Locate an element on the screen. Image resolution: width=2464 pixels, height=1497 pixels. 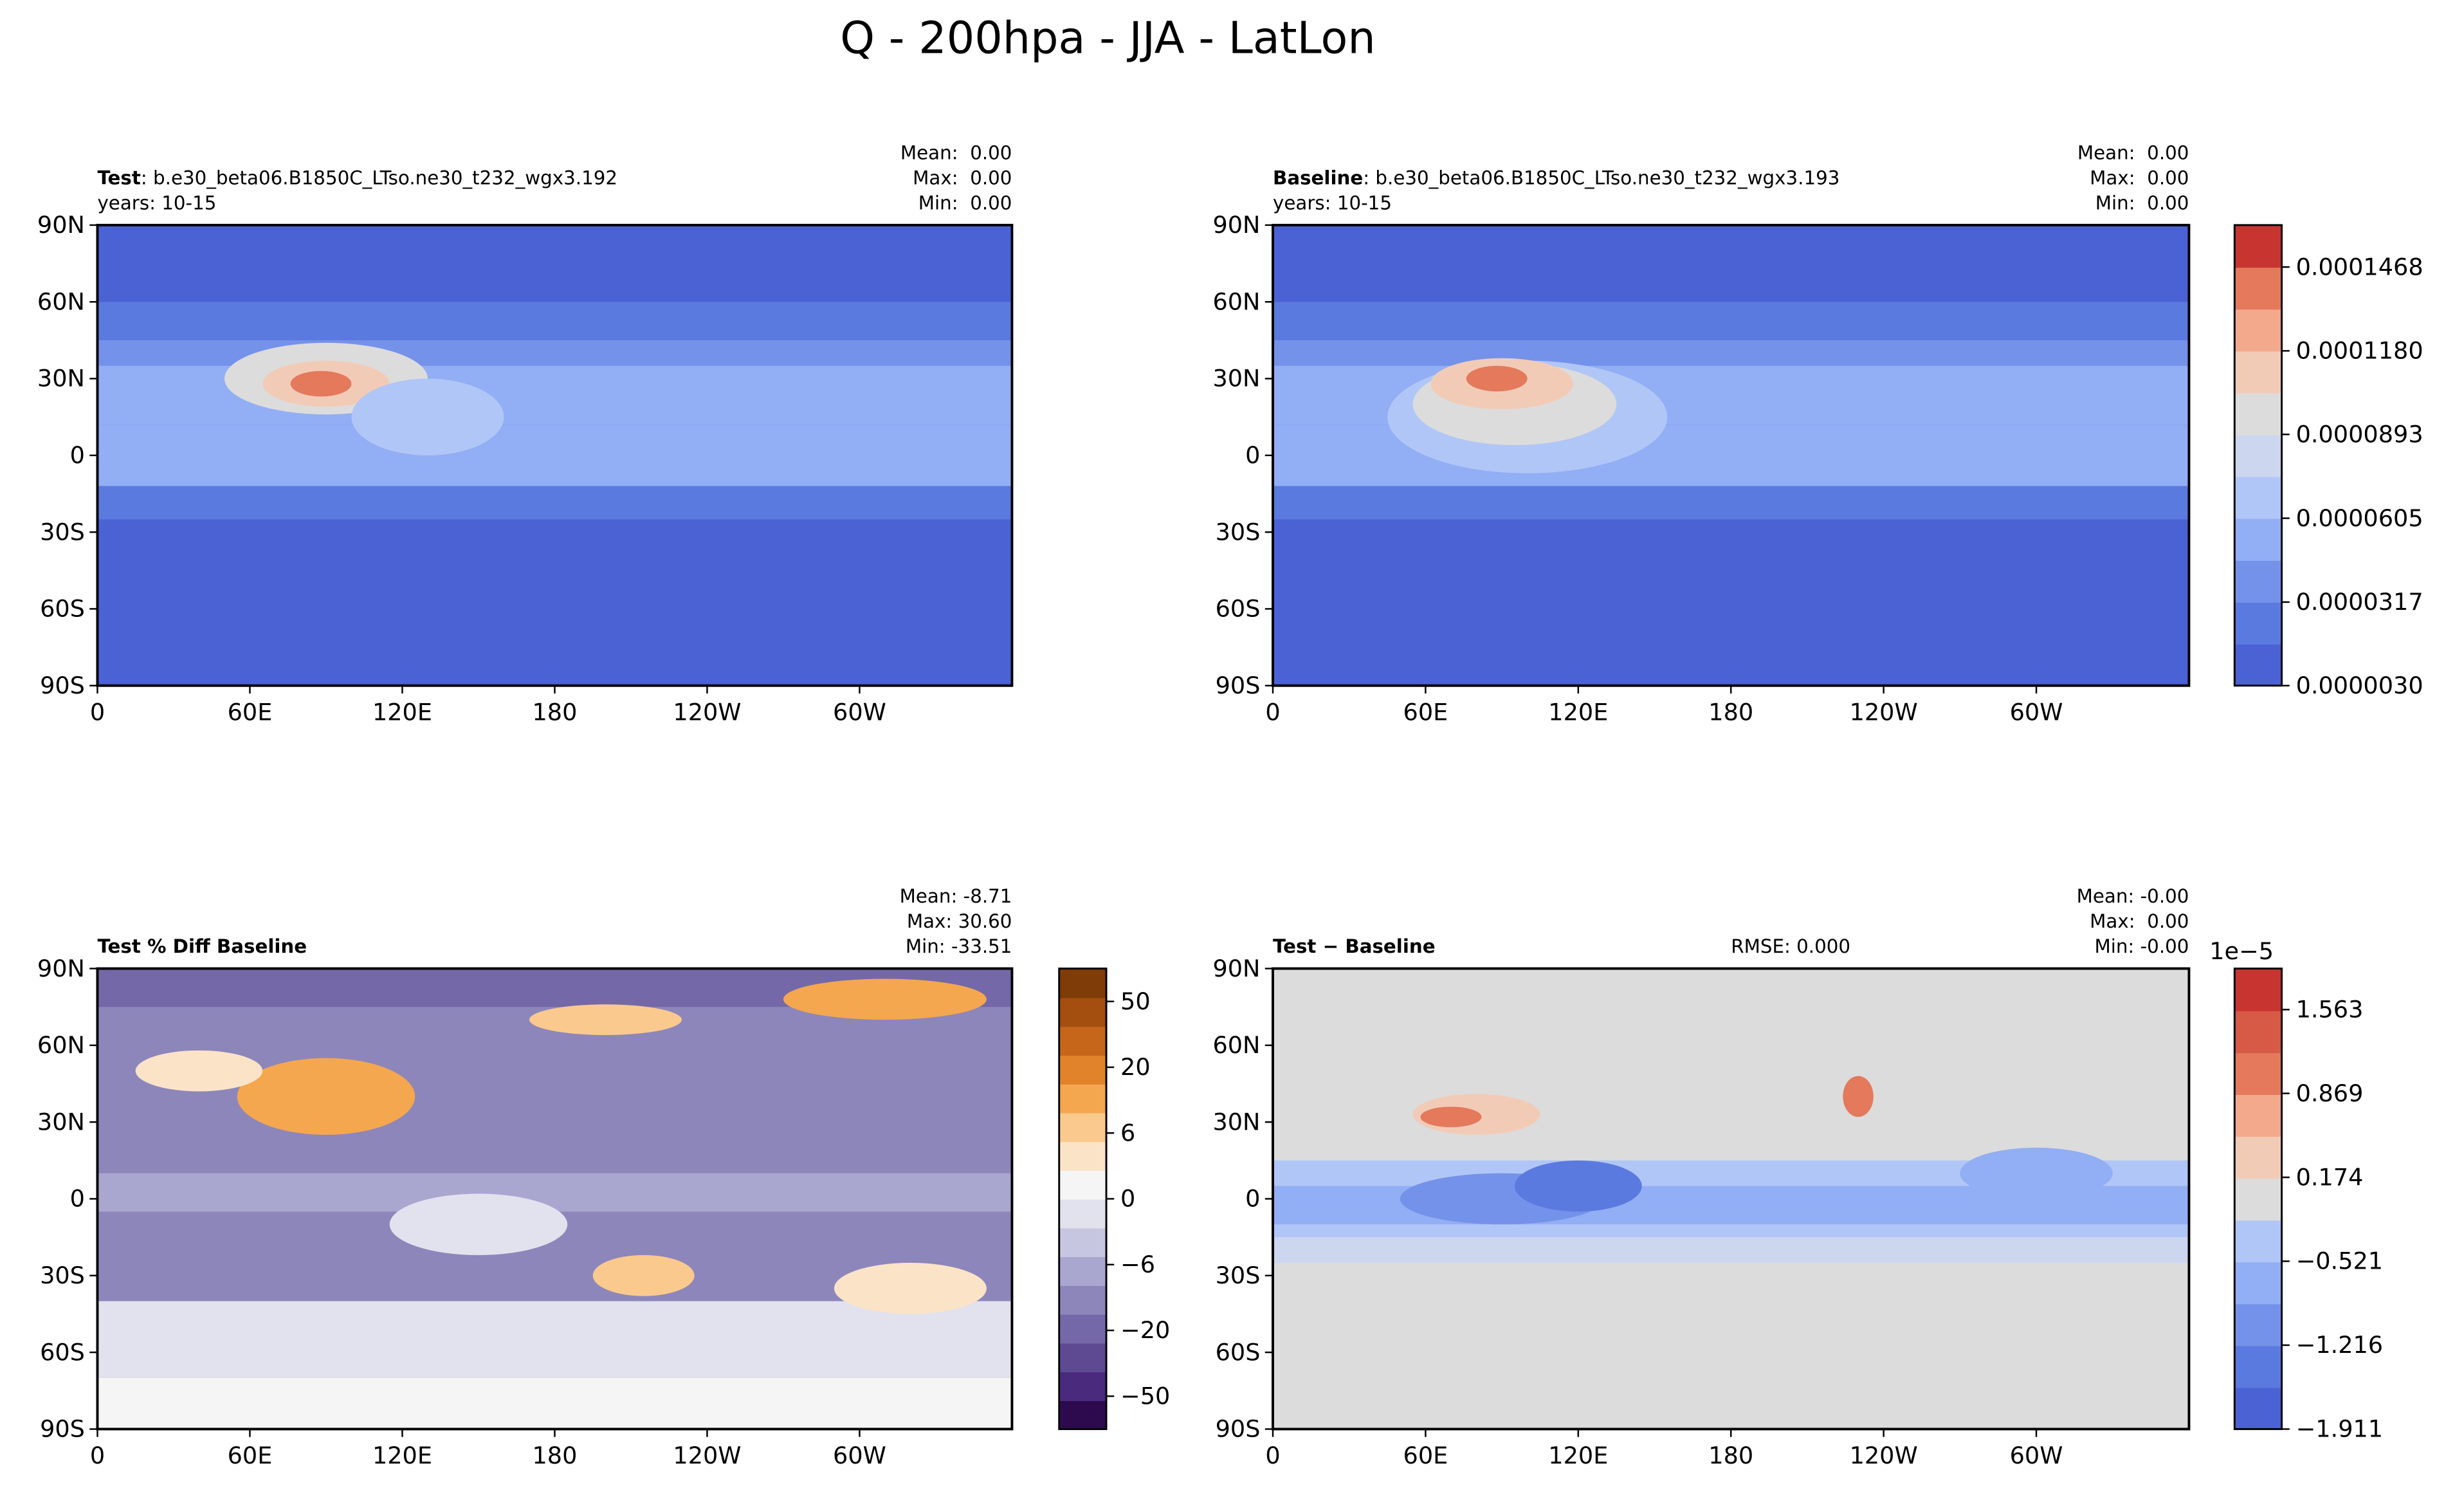
colorbar-tick-label: 0.0001468 is located at coordinates (2359, 266).